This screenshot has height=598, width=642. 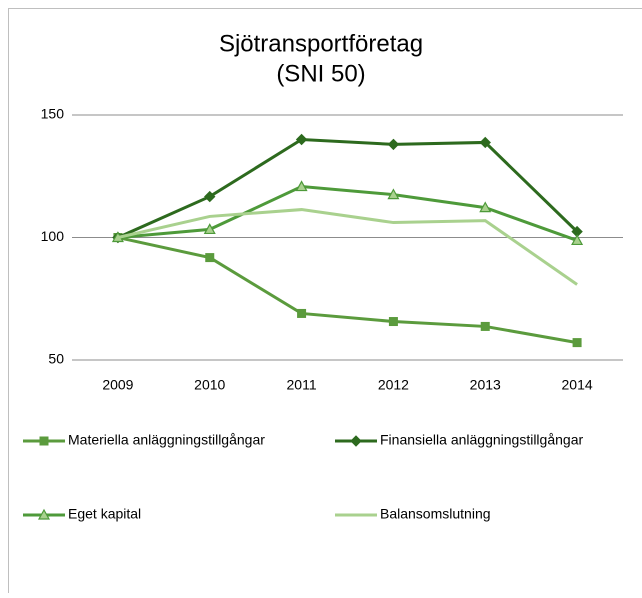 I want to click on chart-subtitle: (SNI 50), so click(x=320, y=73).